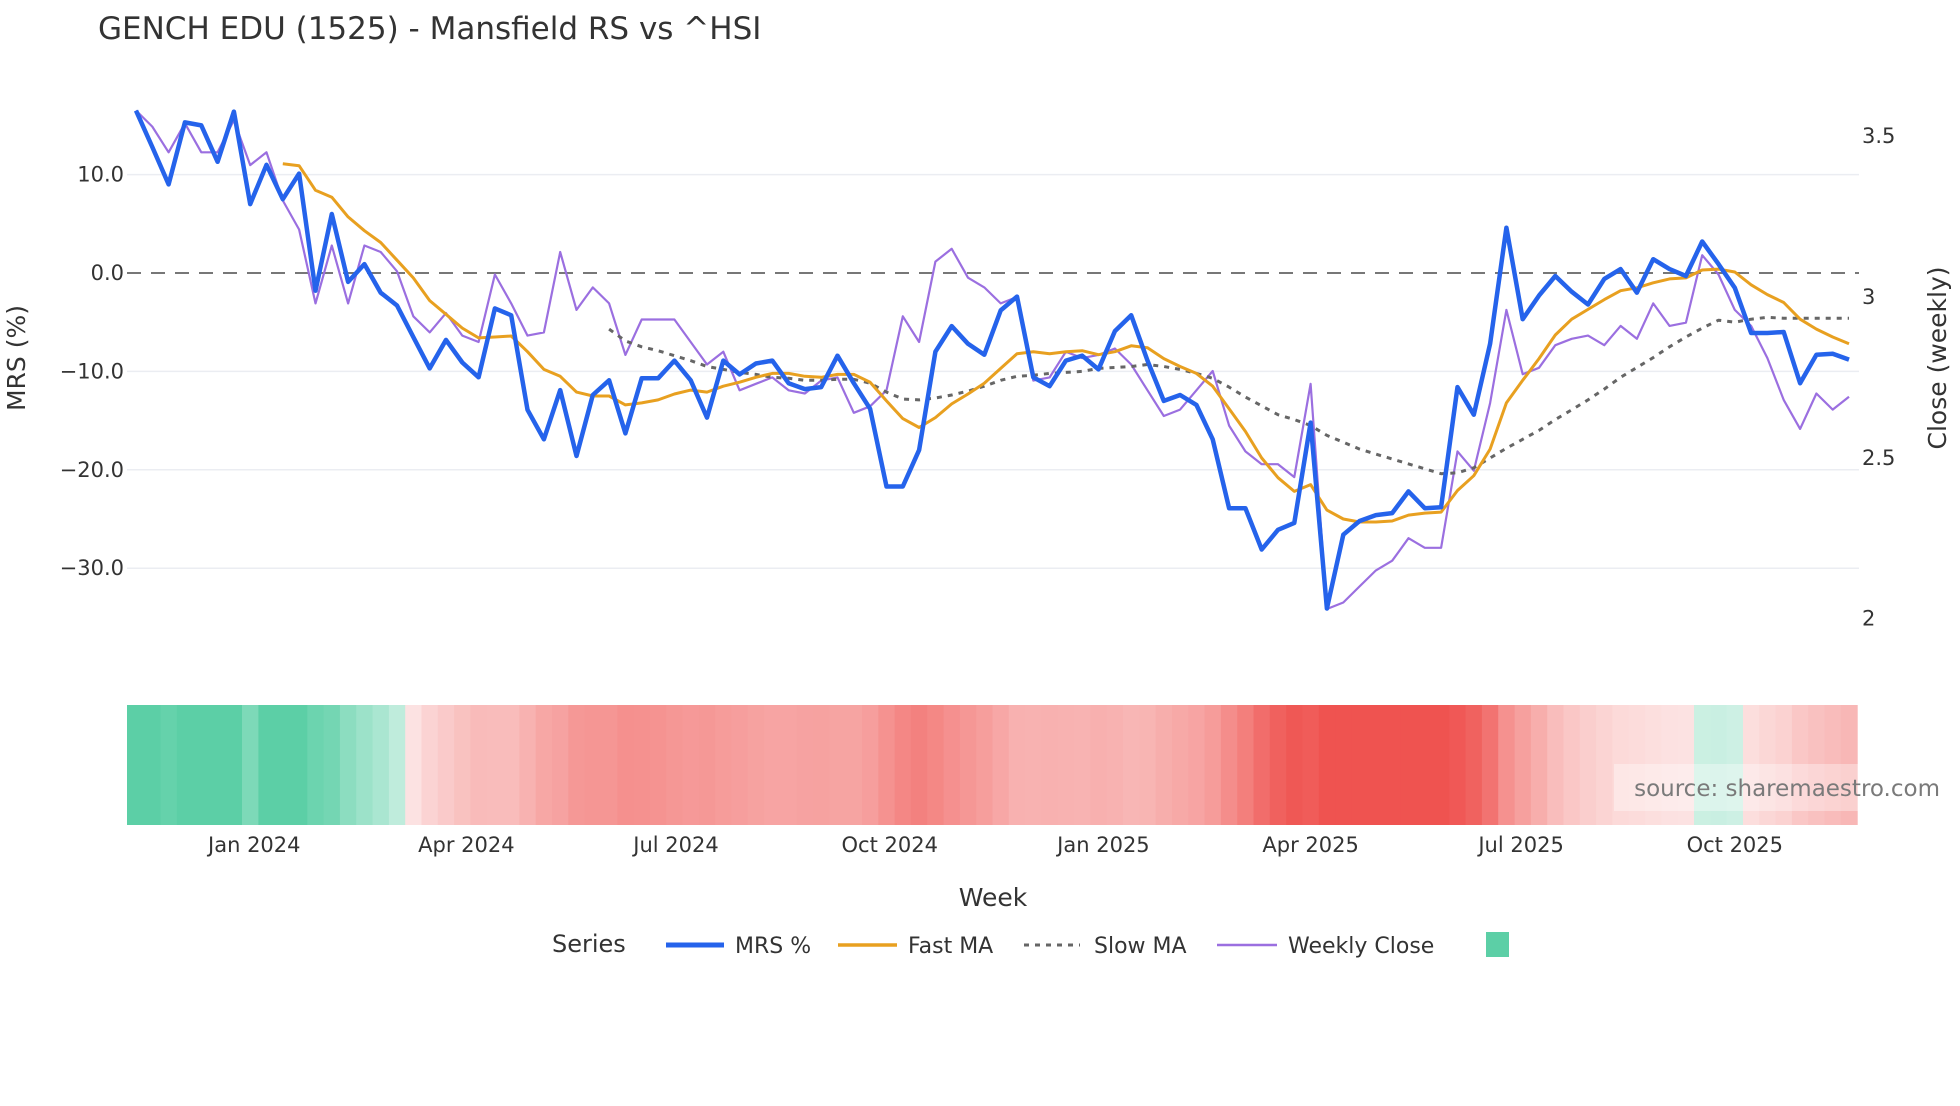 The height and width of the screenshot is (1106, 1960). I want to click on x-tick-label: Jan 2025, so click(1102, 845).